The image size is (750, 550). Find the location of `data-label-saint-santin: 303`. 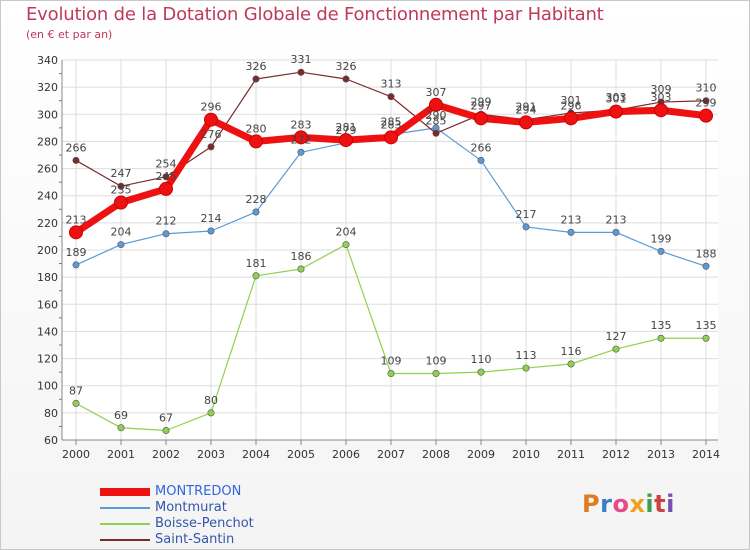

data-label-saint-santin: 303 is located at coordinates (616, 97).